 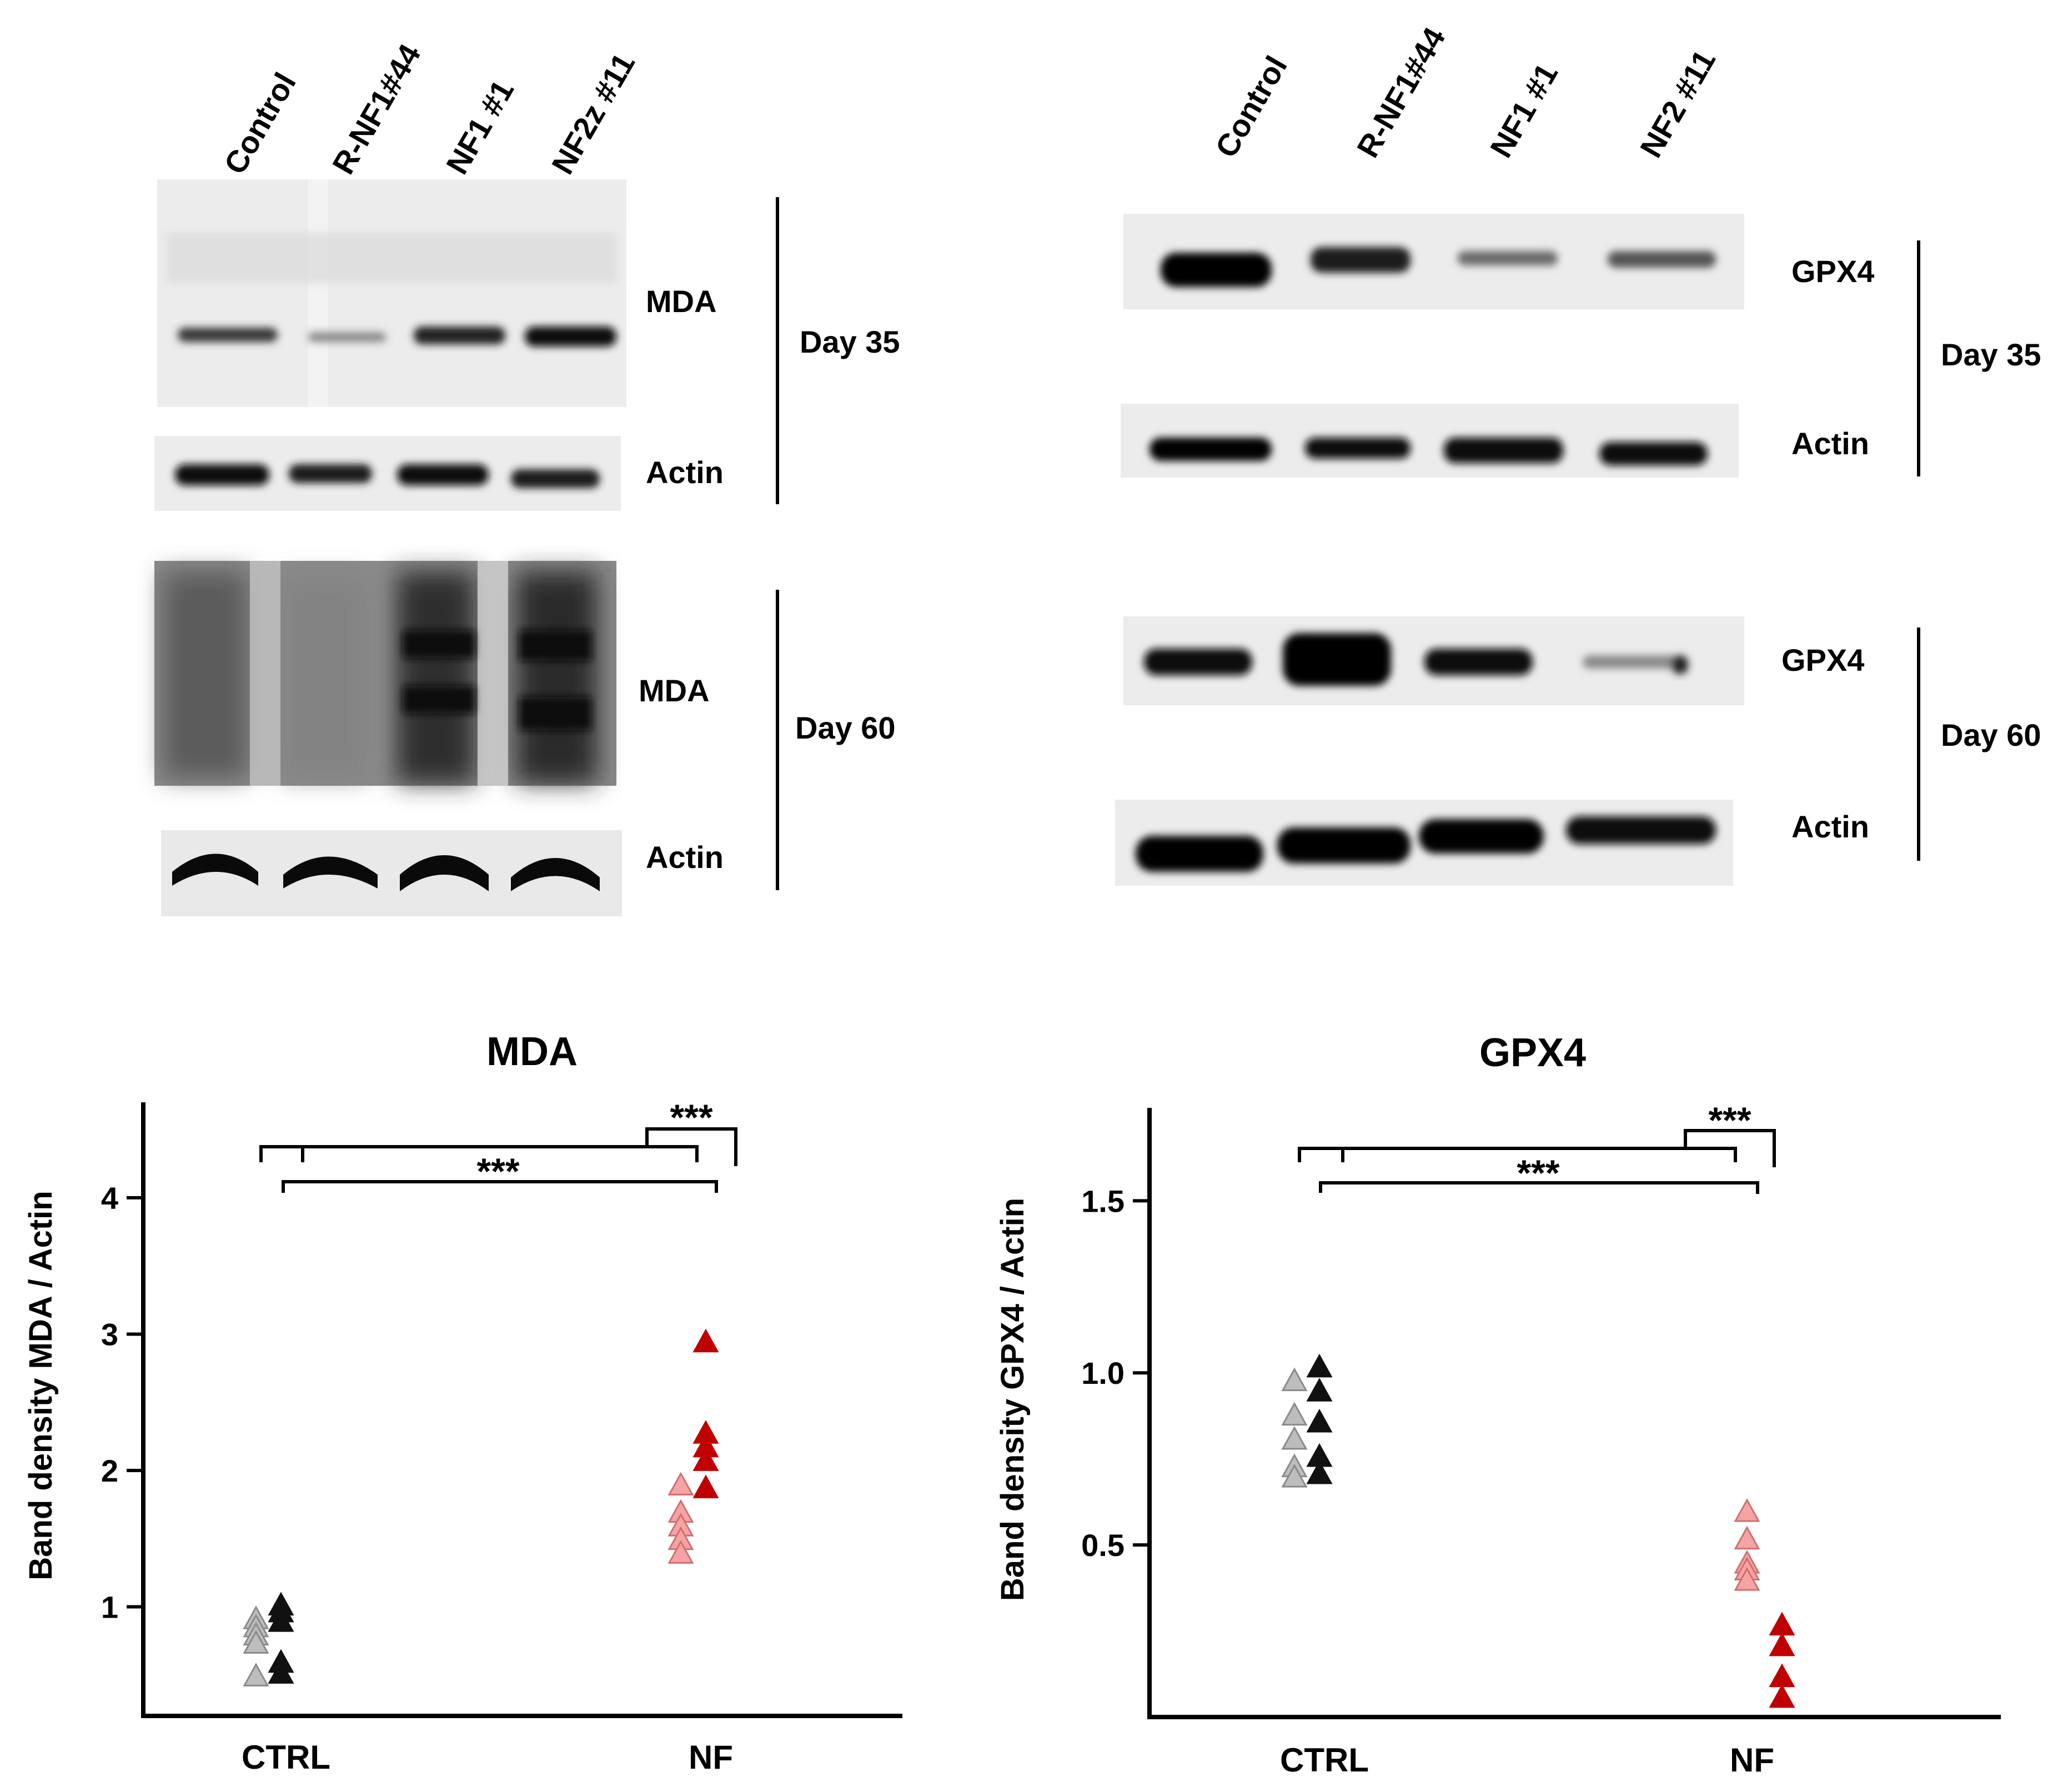 What do you see at coordinates (593, 113) in the screenshot?
I see `lane-label-4: NF2z #11` at bounding box center [593, 113].